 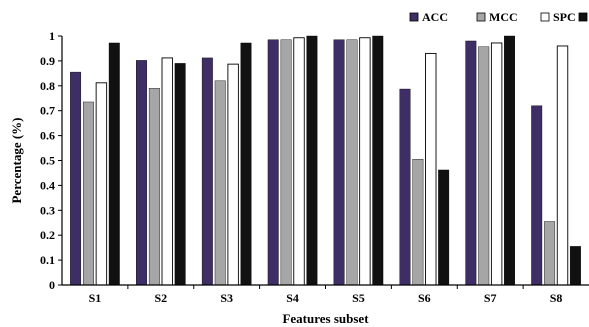 What do you see at coordinates (481, 17) in the screenshot?
I see `legend-swatch-mcc` at bounding box center [481, 17].